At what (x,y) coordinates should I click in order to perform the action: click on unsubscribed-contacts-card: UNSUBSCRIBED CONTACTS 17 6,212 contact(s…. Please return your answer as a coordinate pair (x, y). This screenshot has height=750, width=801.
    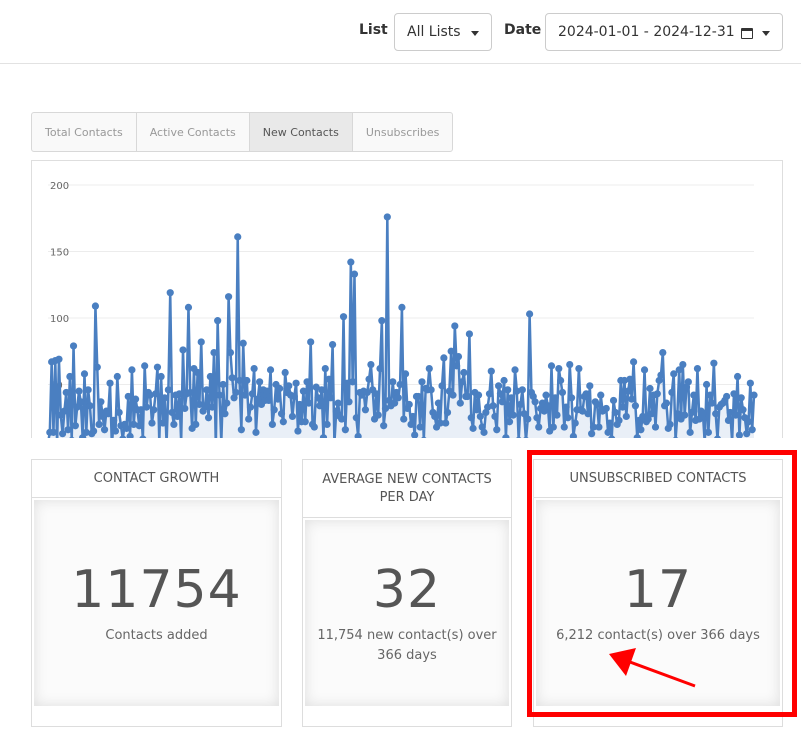
    Looking at the image, I should click on (658, 593).